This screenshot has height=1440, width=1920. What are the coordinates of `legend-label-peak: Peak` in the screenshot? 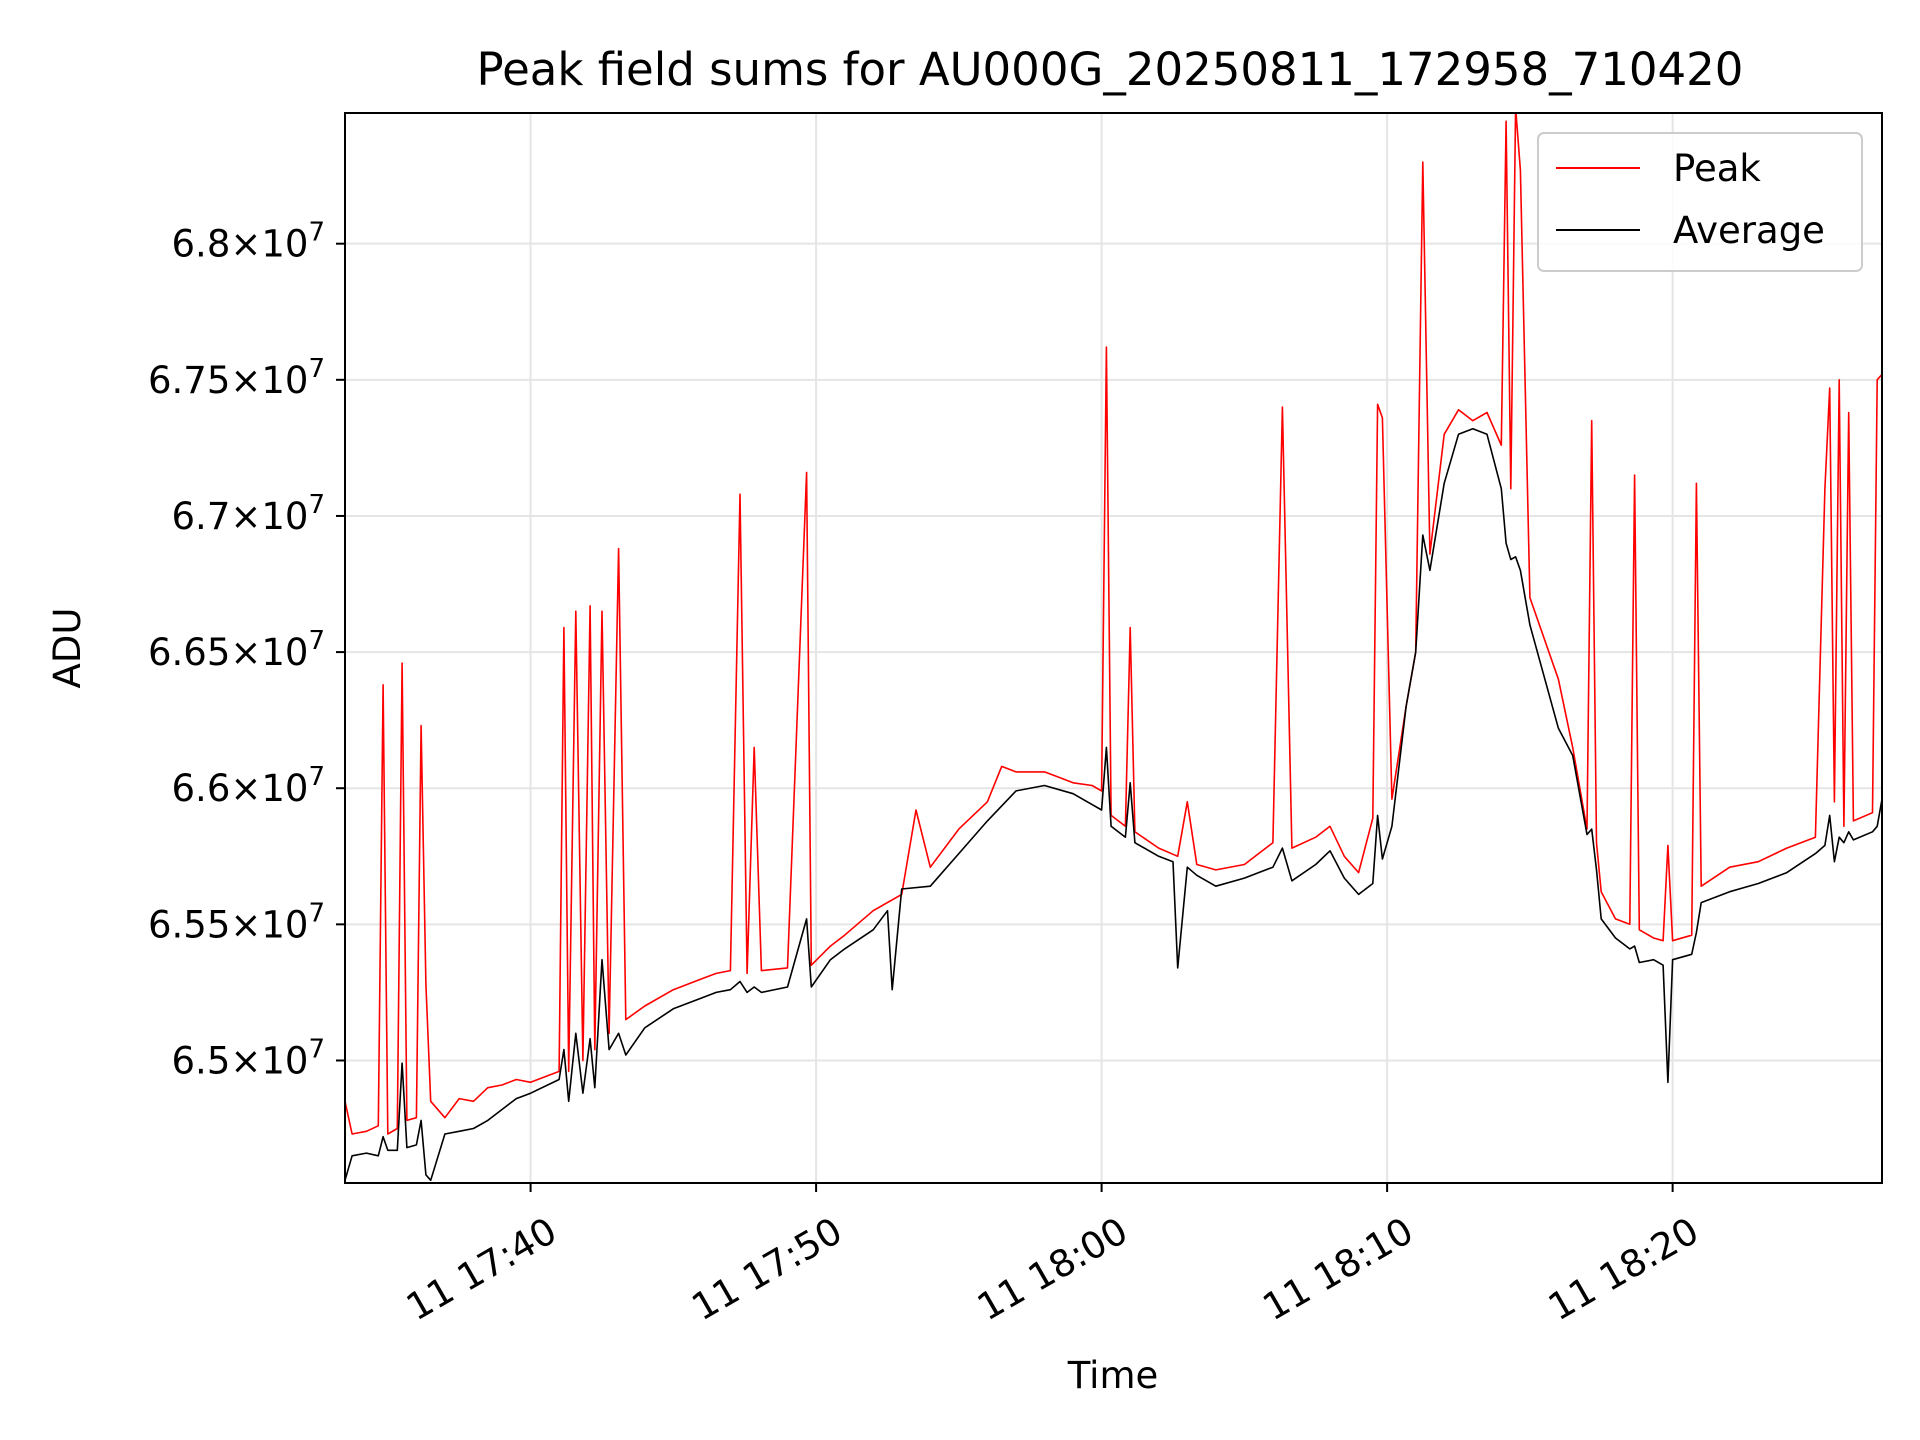 It's located at (1717, 168).